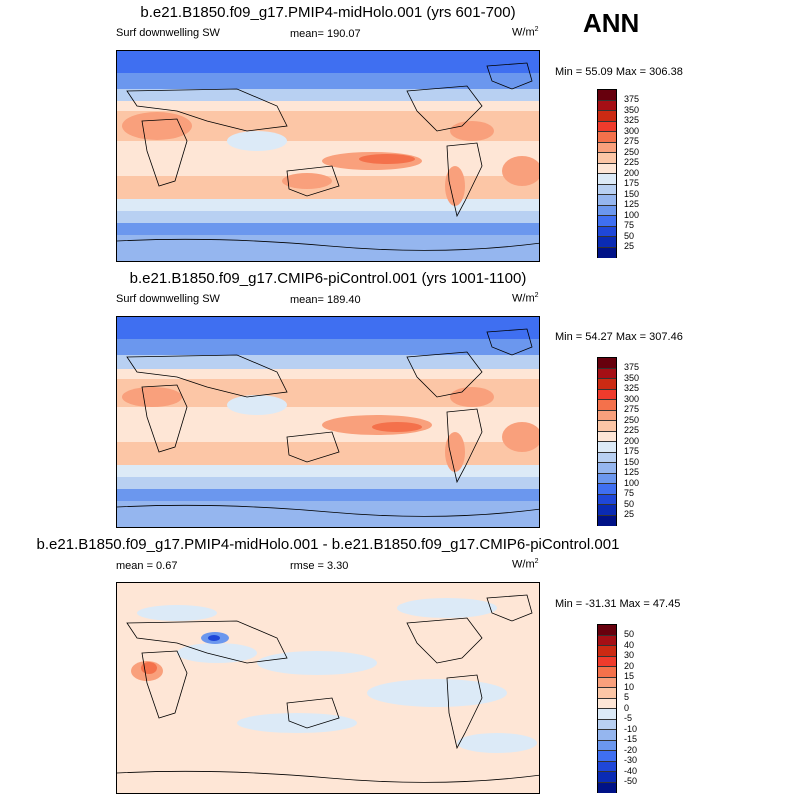 Image resolution: width=800 pixels, height=800 pixels. What do you see at coordinates (631, 781) in the screenshot?
I see `colorbar-3-tick: -50` at bounding box center [631, 781].